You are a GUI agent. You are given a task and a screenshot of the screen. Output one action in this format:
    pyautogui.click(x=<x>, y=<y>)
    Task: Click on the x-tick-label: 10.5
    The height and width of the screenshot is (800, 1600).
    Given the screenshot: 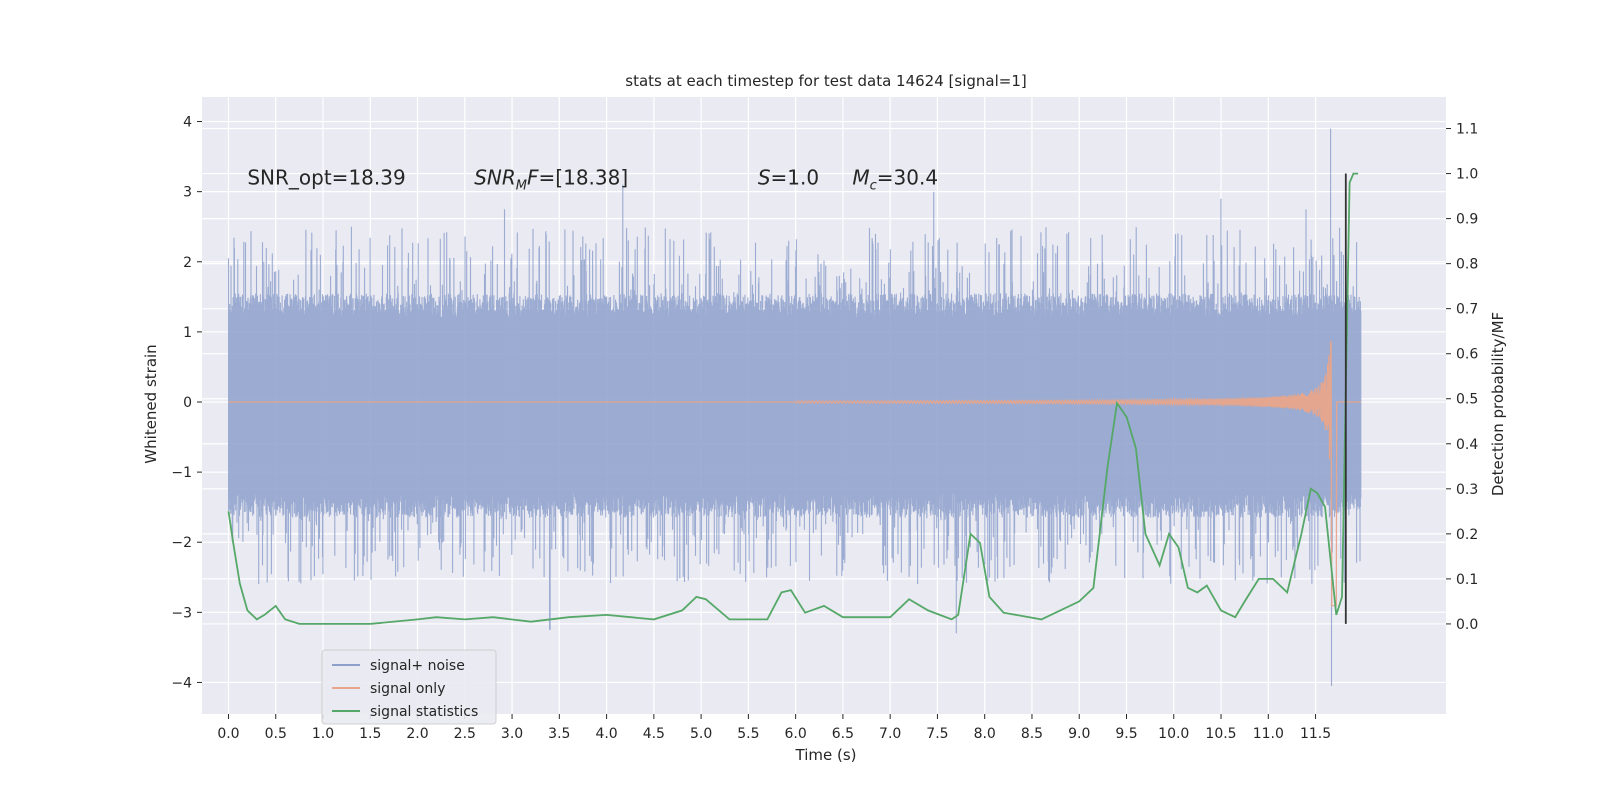 What is the action you would take?
    pyautogui.click(x=1220, y=734)
    